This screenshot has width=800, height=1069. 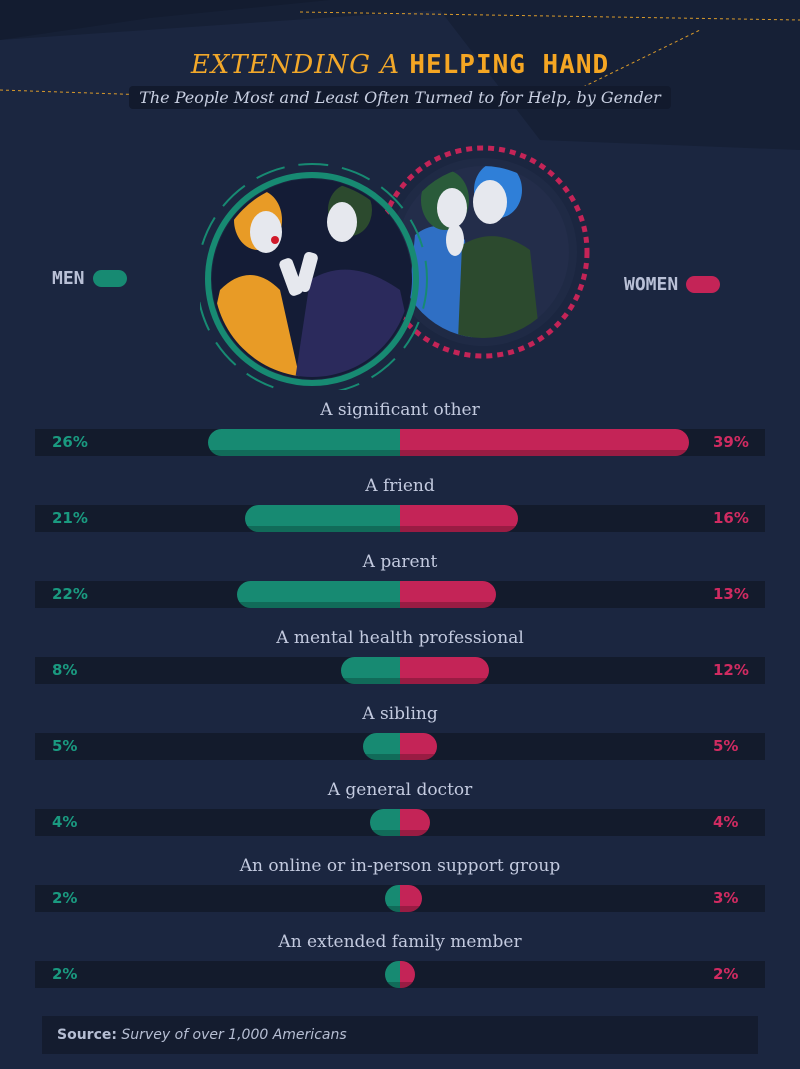 What do you see at coordinates (314, 276) in the screenshot?
I see `men-scene-icon` at bounding box center [314, 276].